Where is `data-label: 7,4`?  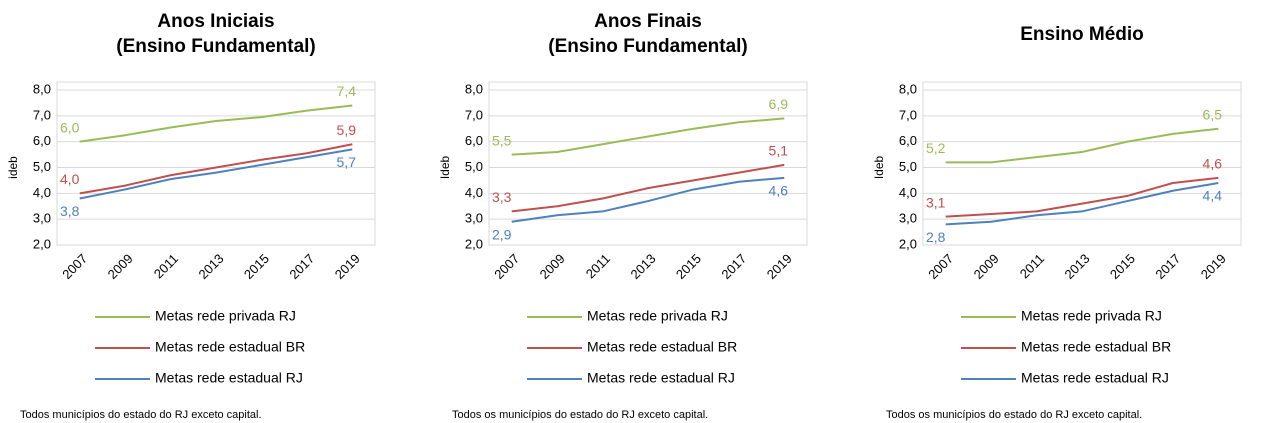
data-label: 7,4 is located at coordinates (347, 91).